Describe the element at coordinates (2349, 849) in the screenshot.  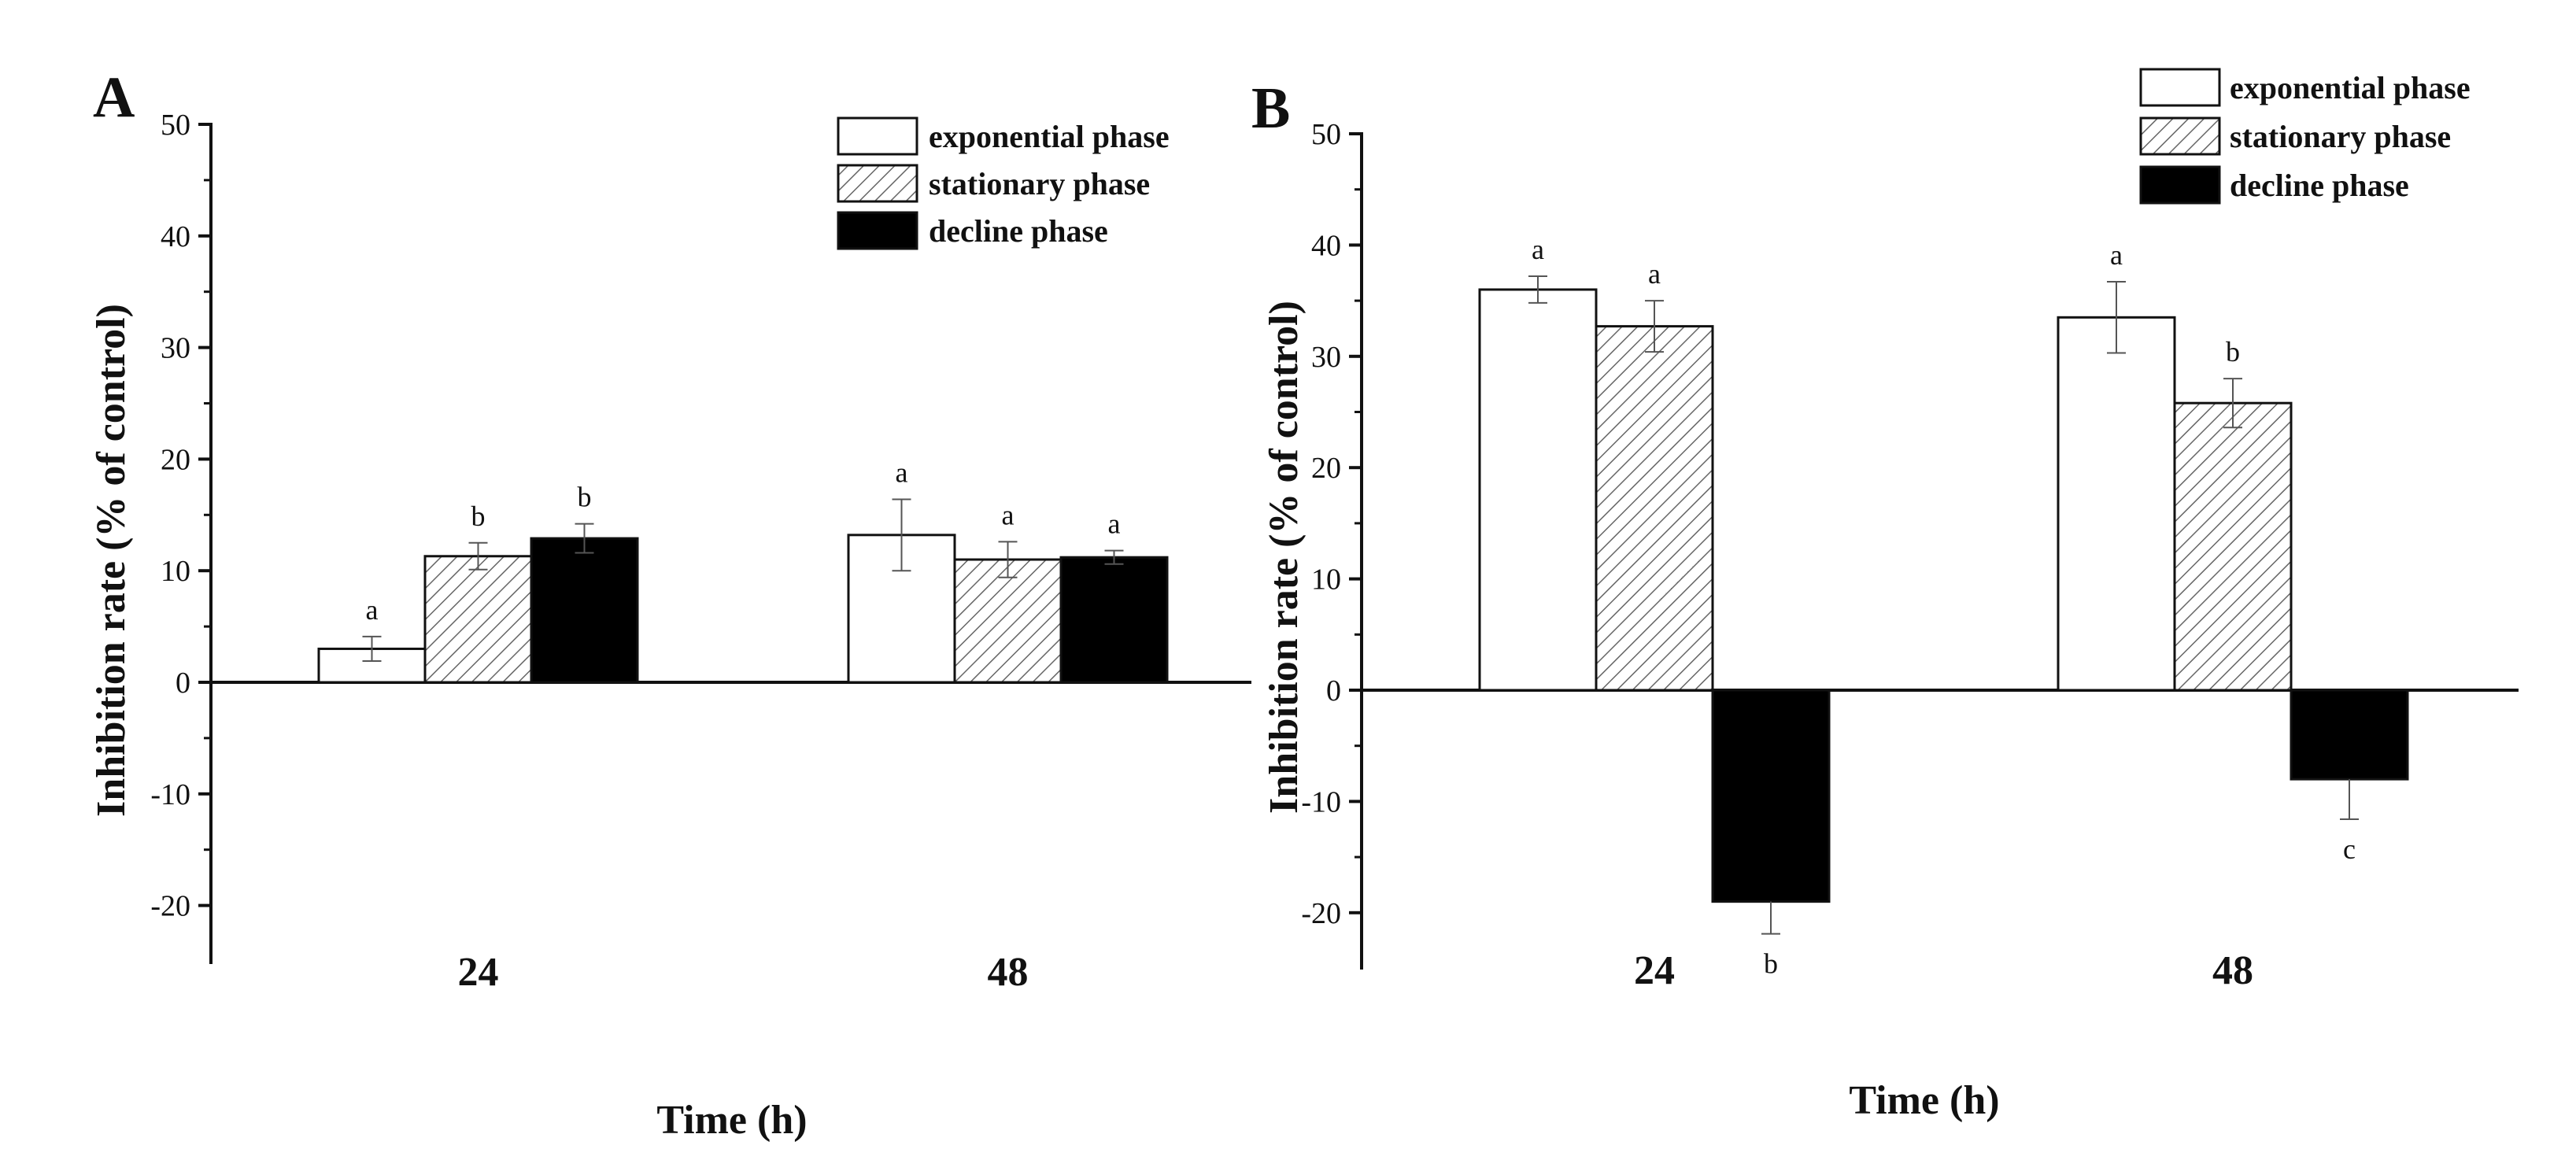
I see `significance-label: c` at that location.